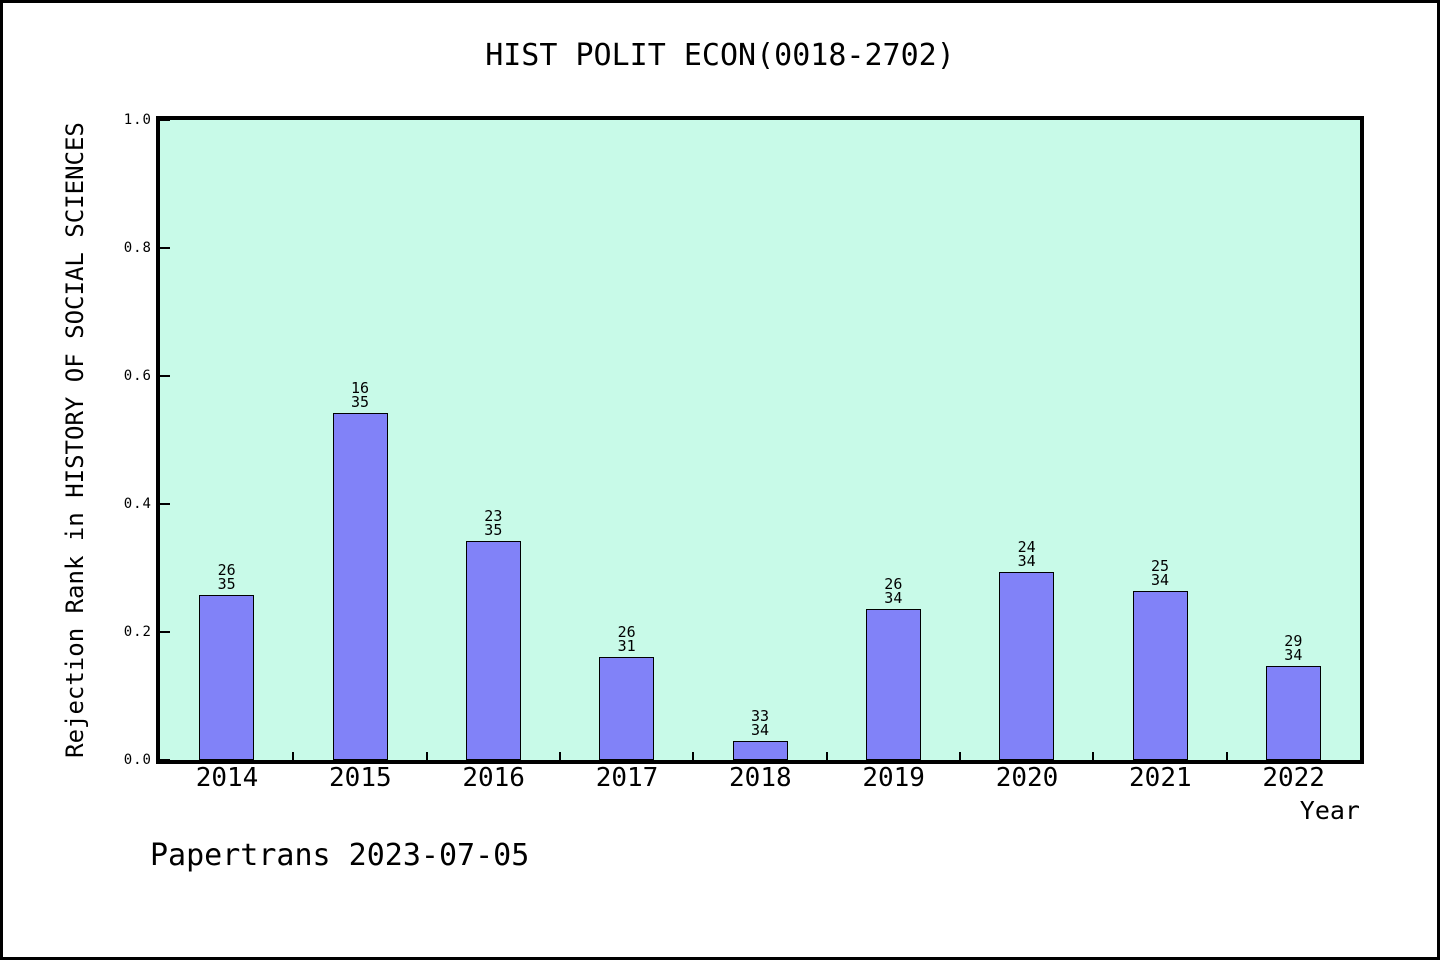 This screenshot has height=960, width=1440. What do you see at coordinates (493, 650) in the screenshot?
I see `bar-2016` at bounding box center [493, 650].